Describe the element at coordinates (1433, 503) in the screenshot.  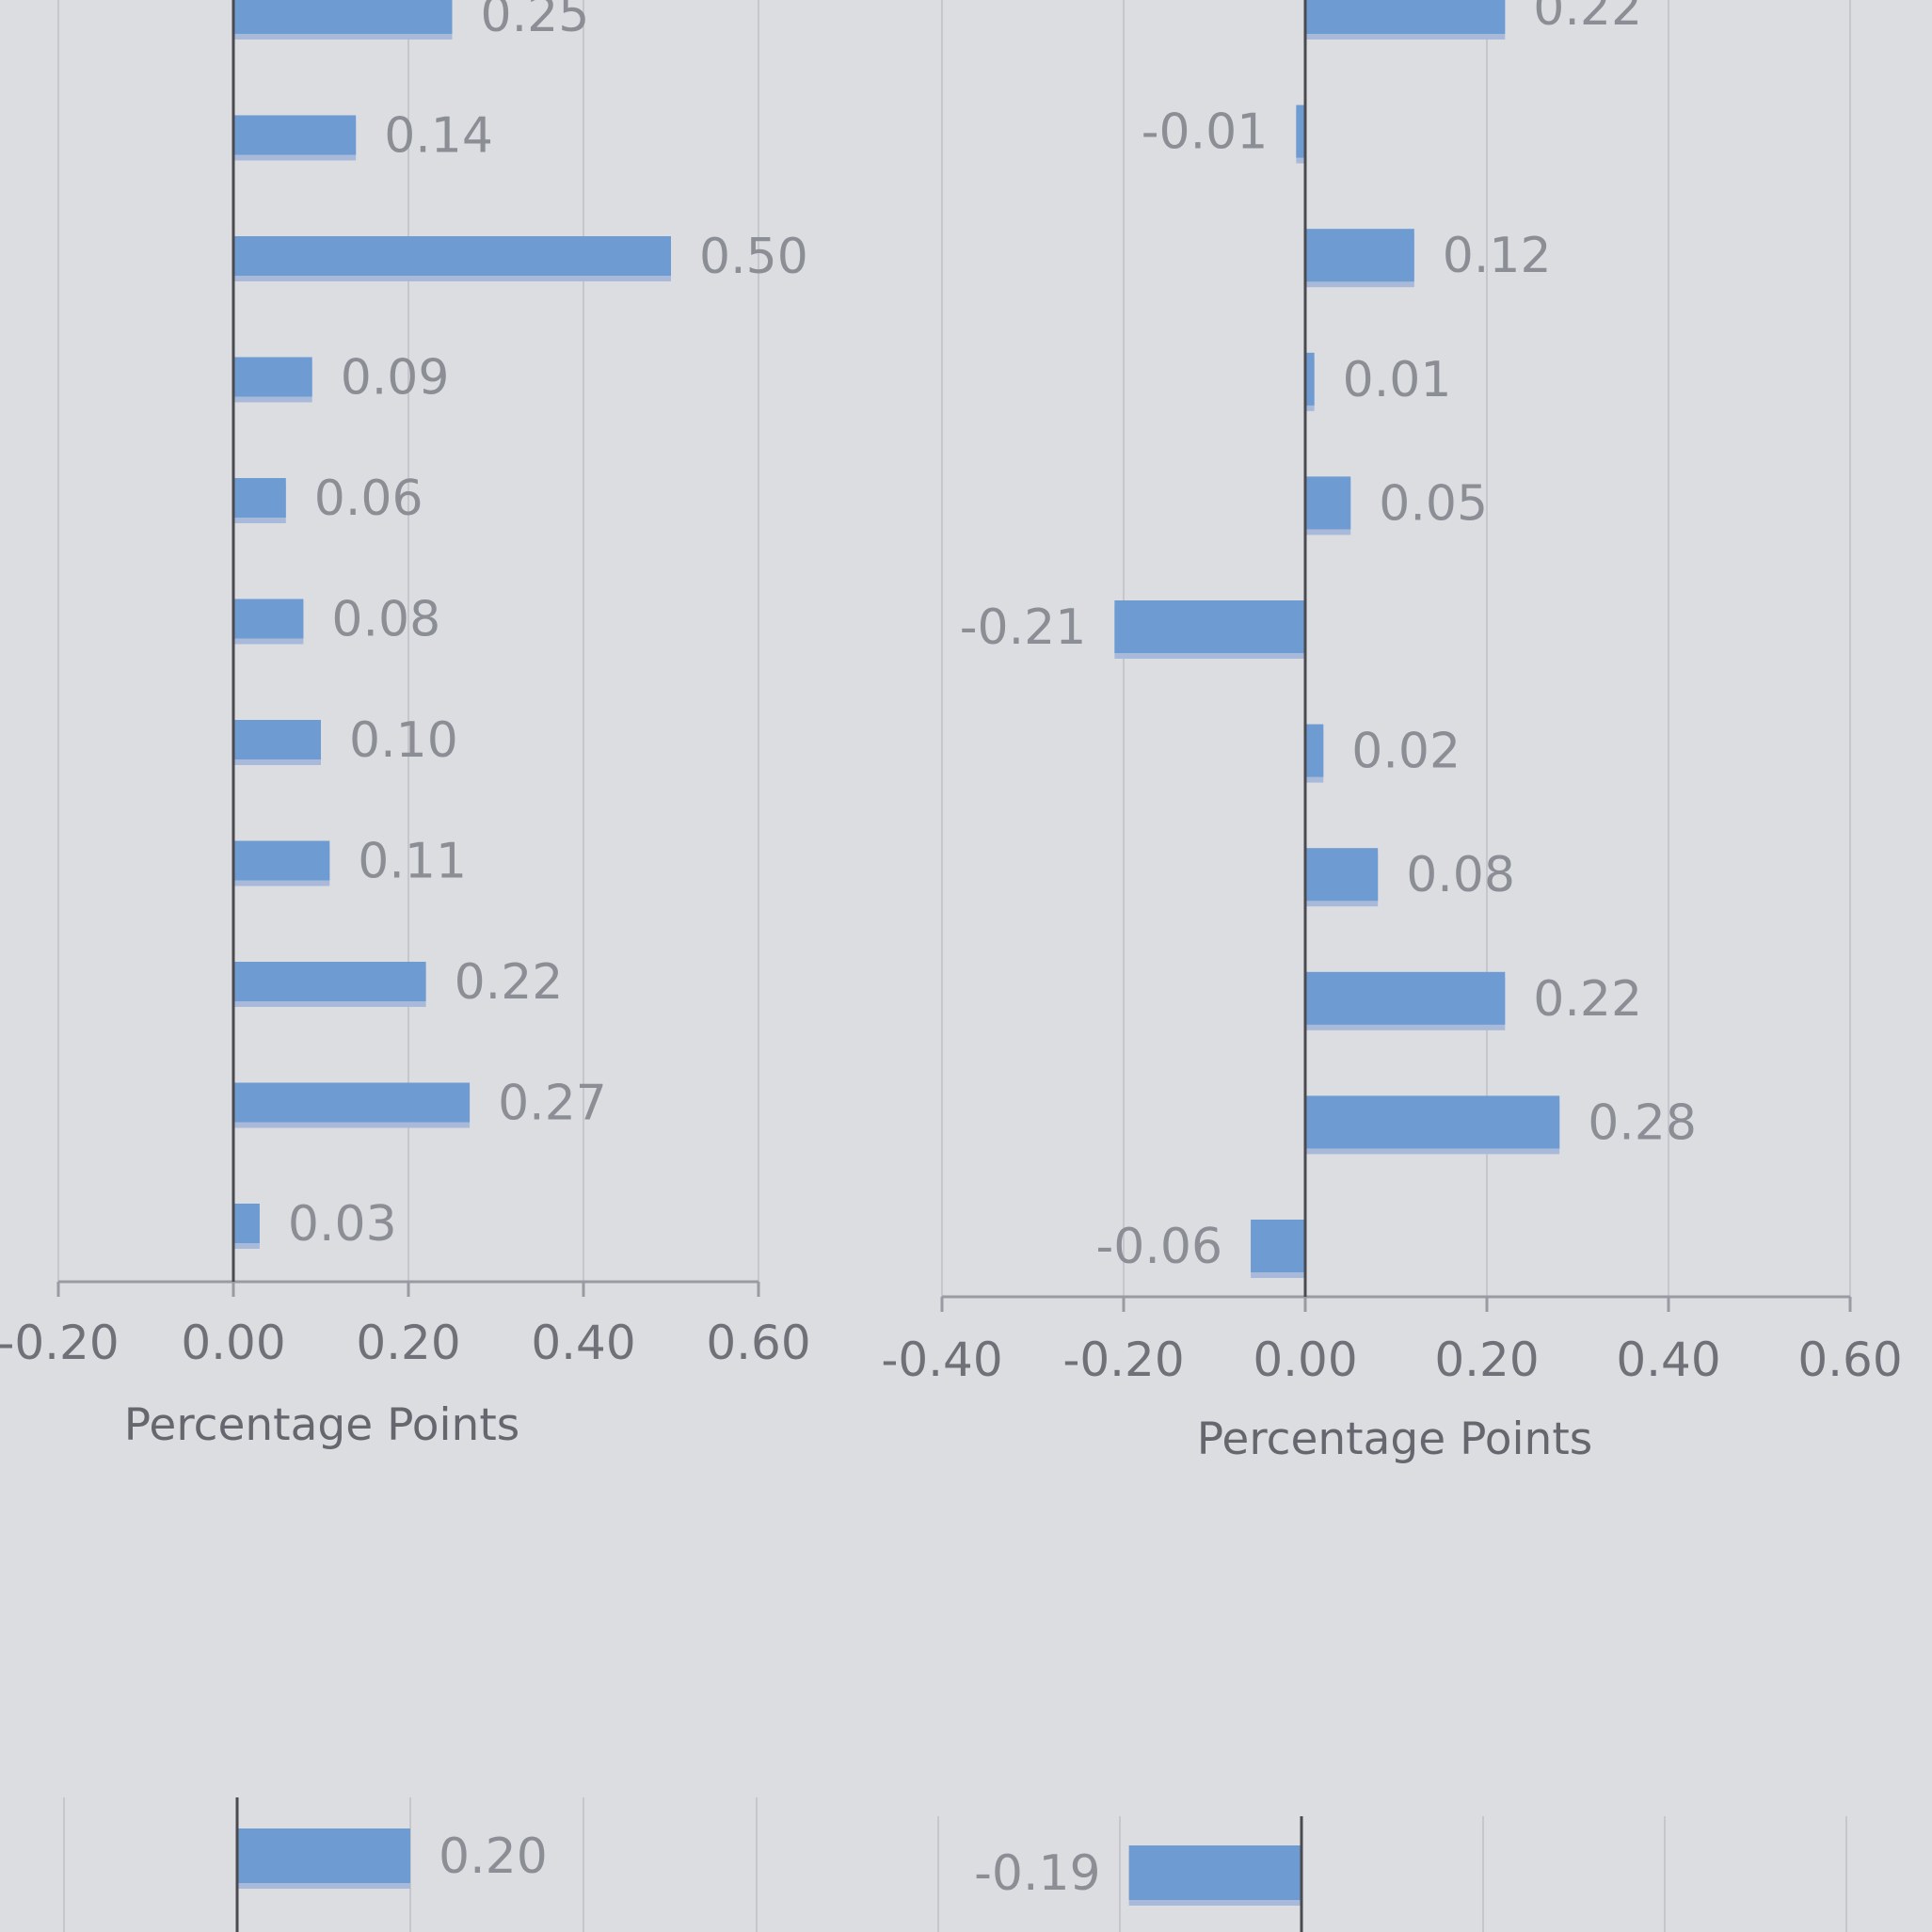
I see `bar-data-label: 0.05` at that location.